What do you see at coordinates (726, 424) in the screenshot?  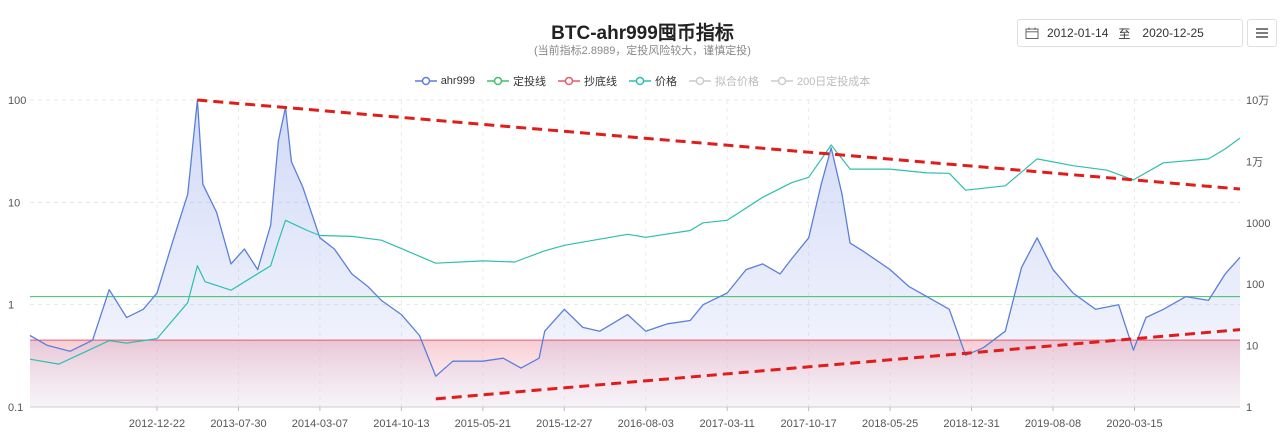 I see `x-tick-label: 2017-03-11` at bounding box center [726, 424].